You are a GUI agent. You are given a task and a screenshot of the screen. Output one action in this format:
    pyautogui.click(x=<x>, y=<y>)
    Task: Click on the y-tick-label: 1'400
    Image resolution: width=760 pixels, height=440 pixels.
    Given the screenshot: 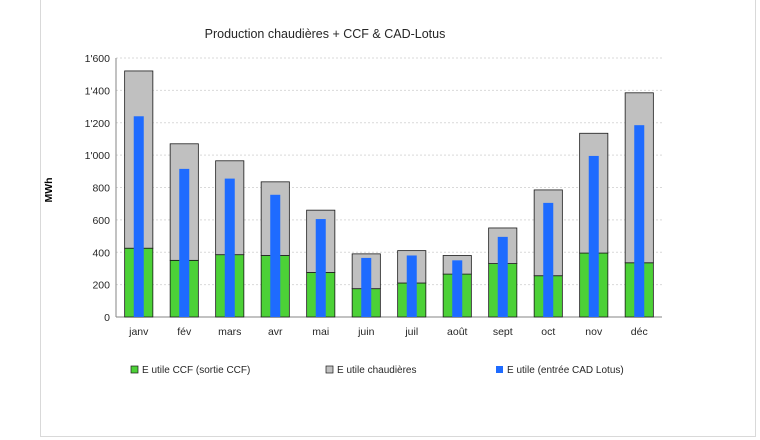 What is the action you would take?
    pyautogui.click(x=98, y=91)
    